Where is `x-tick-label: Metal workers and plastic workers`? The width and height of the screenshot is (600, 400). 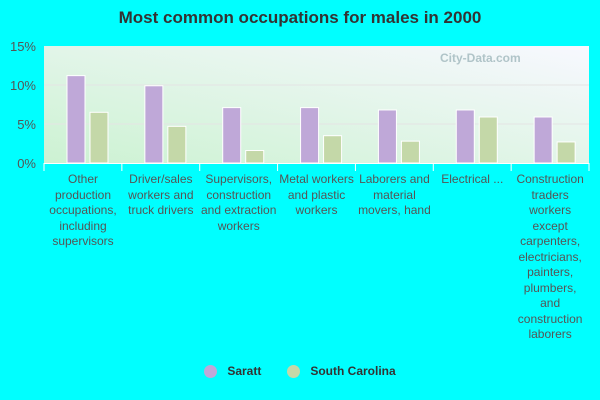 x-tick-label: Metal workers and plastic workers is located at coordinates (316, 194).